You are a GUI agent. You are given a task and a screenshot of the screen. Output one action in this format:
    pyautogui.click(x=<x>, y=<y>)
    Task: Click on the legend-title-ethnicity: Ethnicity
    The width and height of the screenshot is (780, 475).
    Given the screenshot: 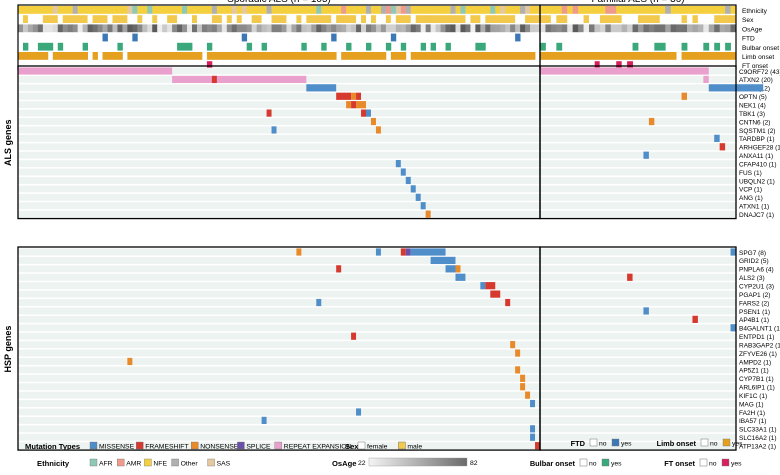 What is the action you would take?
    pyautogui.click(x=53, y=463)
    